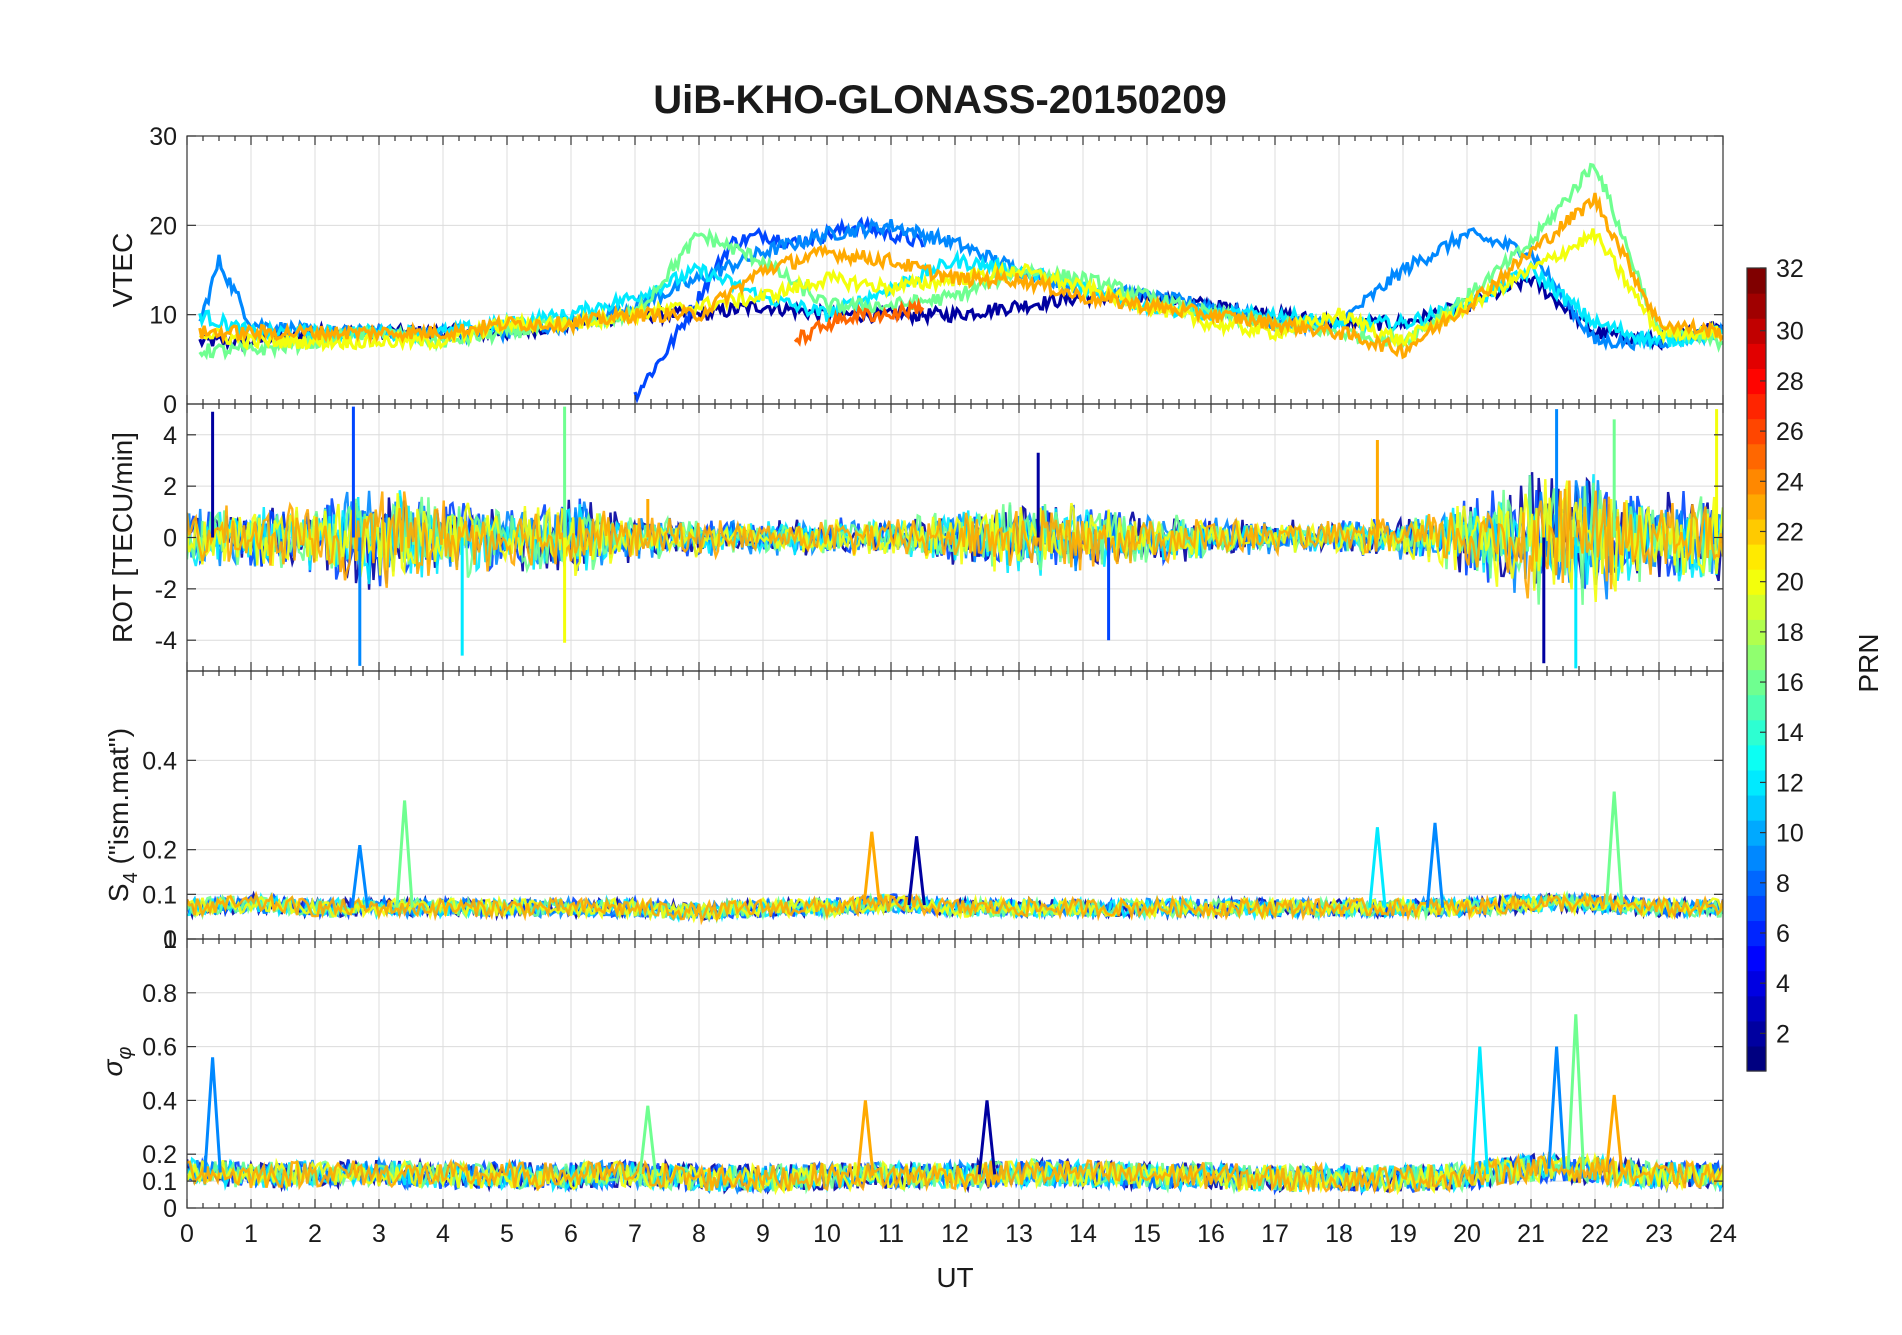 The width and height of the screenshot is (1902, 1335). I want to click on x-tick-label: 0, so click(187, 1234).